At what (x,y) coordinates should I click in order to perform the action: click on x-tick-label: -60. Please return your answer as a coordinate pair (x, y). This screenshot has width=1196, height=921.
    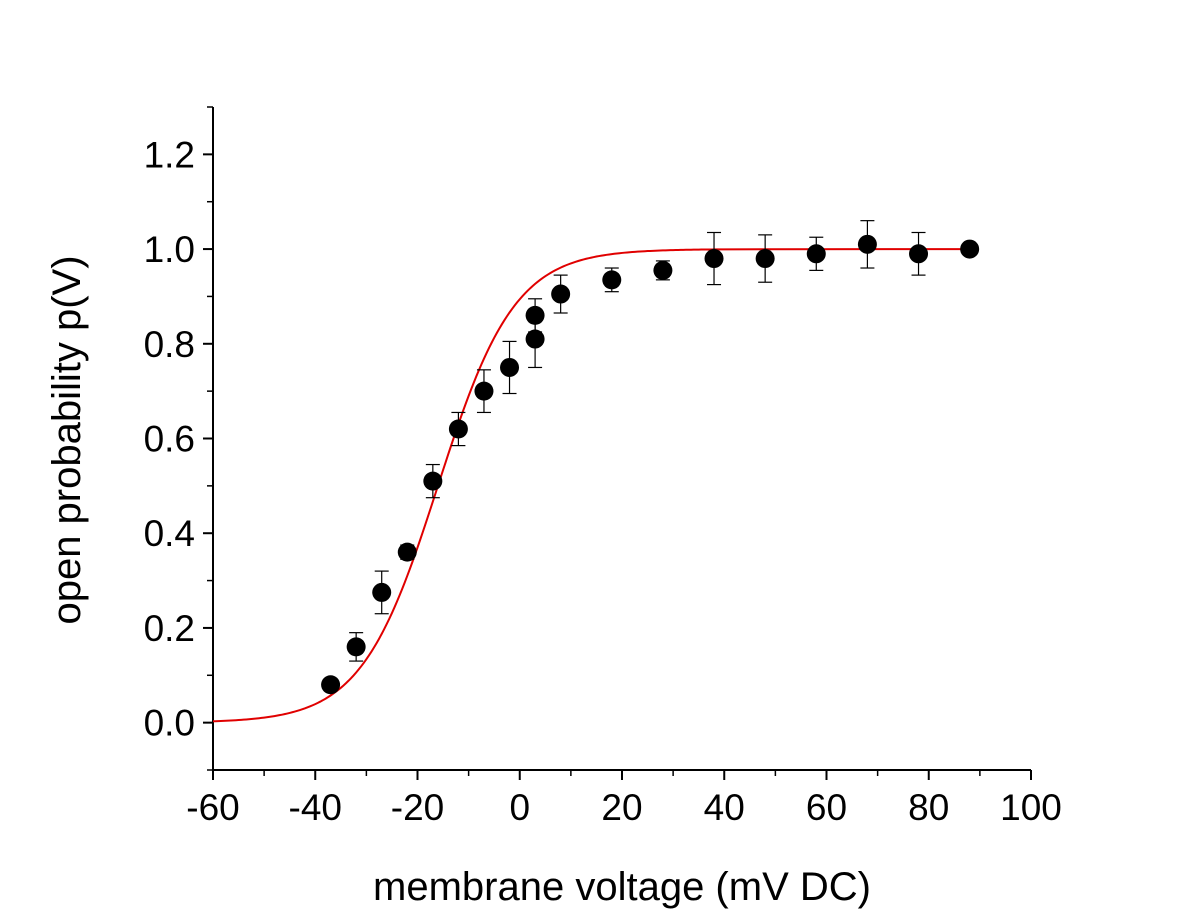
    Looking at the image, I should click on (212, 807).